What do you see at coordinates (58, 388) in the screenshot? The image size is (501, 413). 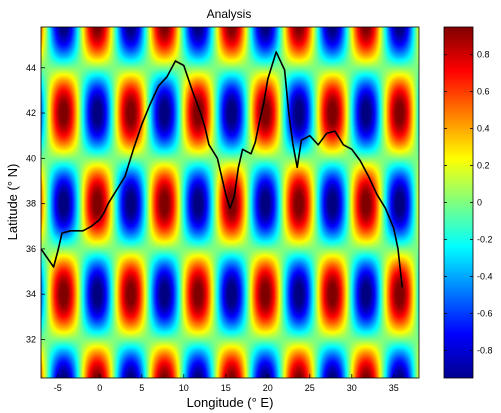 I see `x-tick-label: -5` at bounding box center [58, 388].